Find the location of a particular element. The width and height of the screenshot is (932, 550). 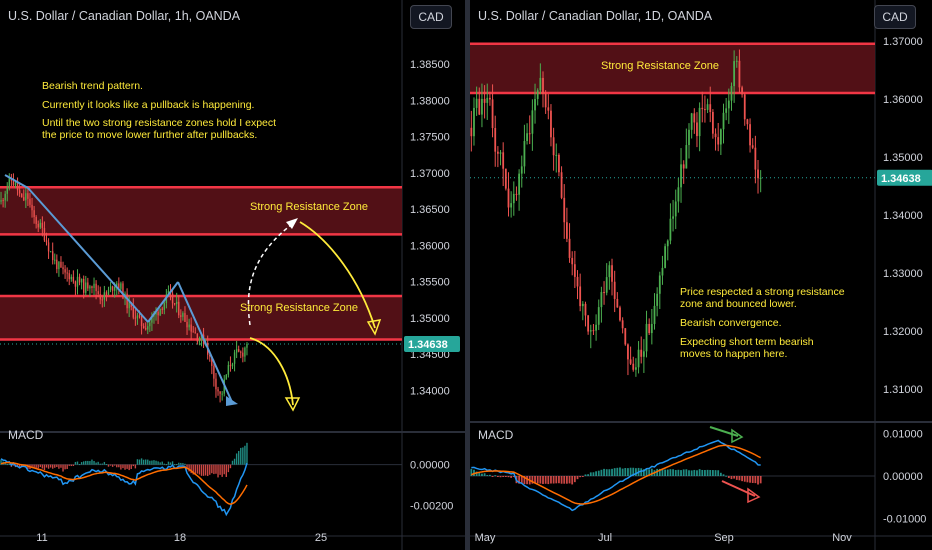

right-note-line4: Expecting short term bearish is located at coordinates (747, 342).